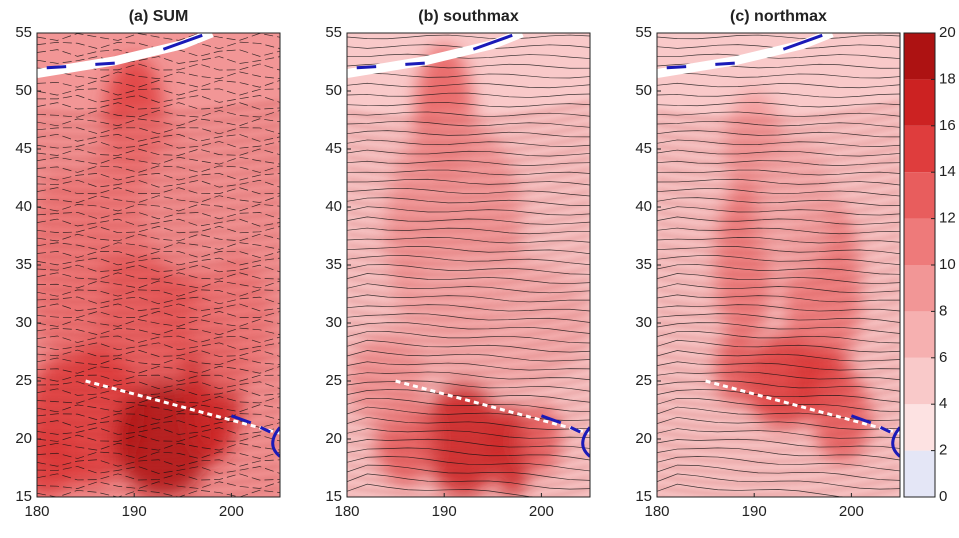  Describe the element at coordinates (802, 407) in the screenshot. I see `island-band` at that location.